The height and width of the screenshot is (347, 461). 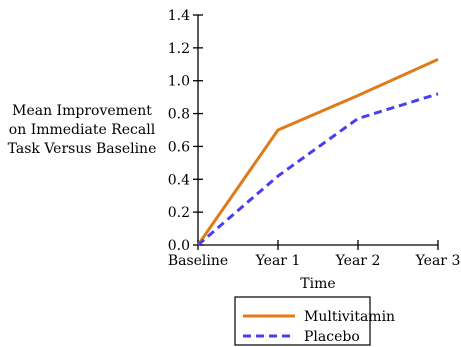 I want to click on x-tick-label: Year 3, so click(x=438, y=261).